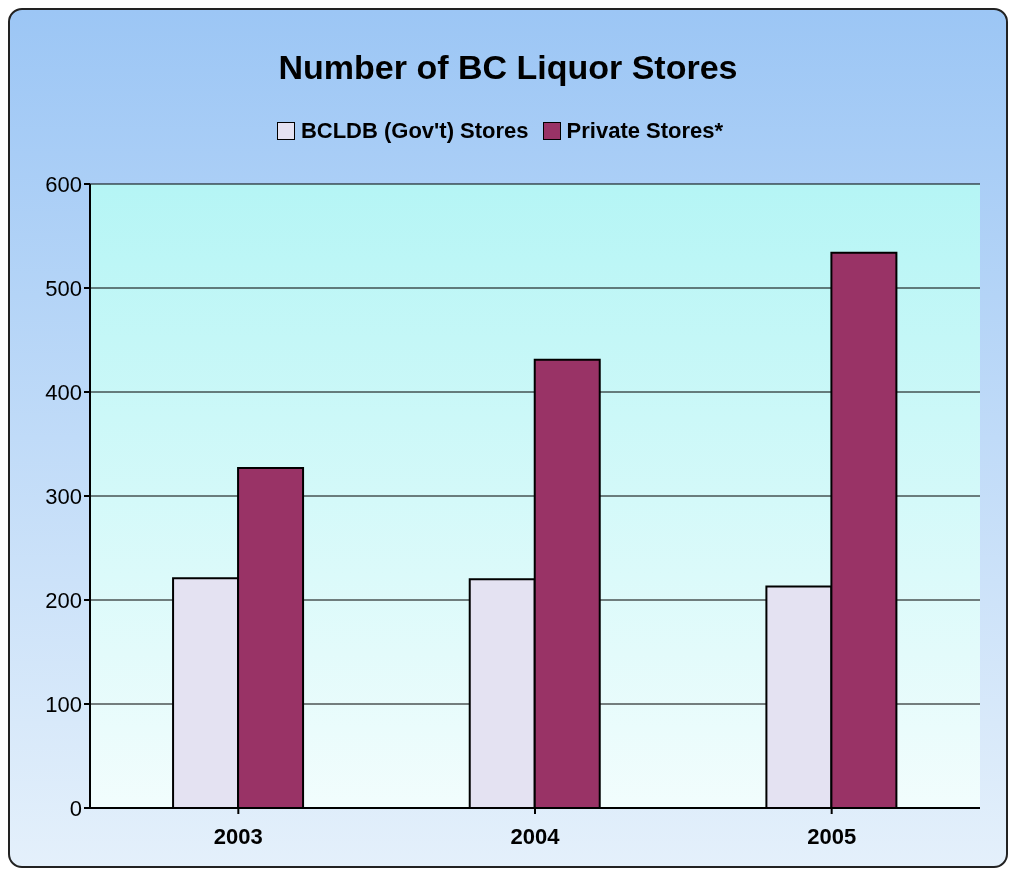 This screenshot has height=878, width=1019. What do you see at coordinates (508, 67) in the screenshot?
I see `chart-title: Number of BC Liquor Stores` at bounding box center [508, 67].